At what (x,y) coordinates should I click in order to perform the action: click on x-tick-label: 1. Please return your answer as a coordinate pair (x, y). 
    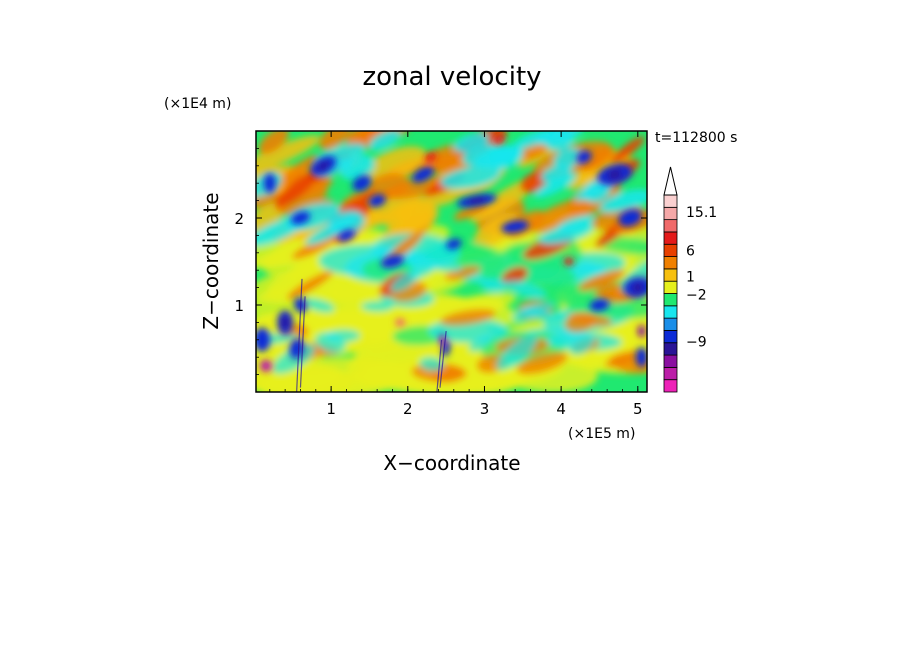
    Looking at the image, I should click on (331, 409).